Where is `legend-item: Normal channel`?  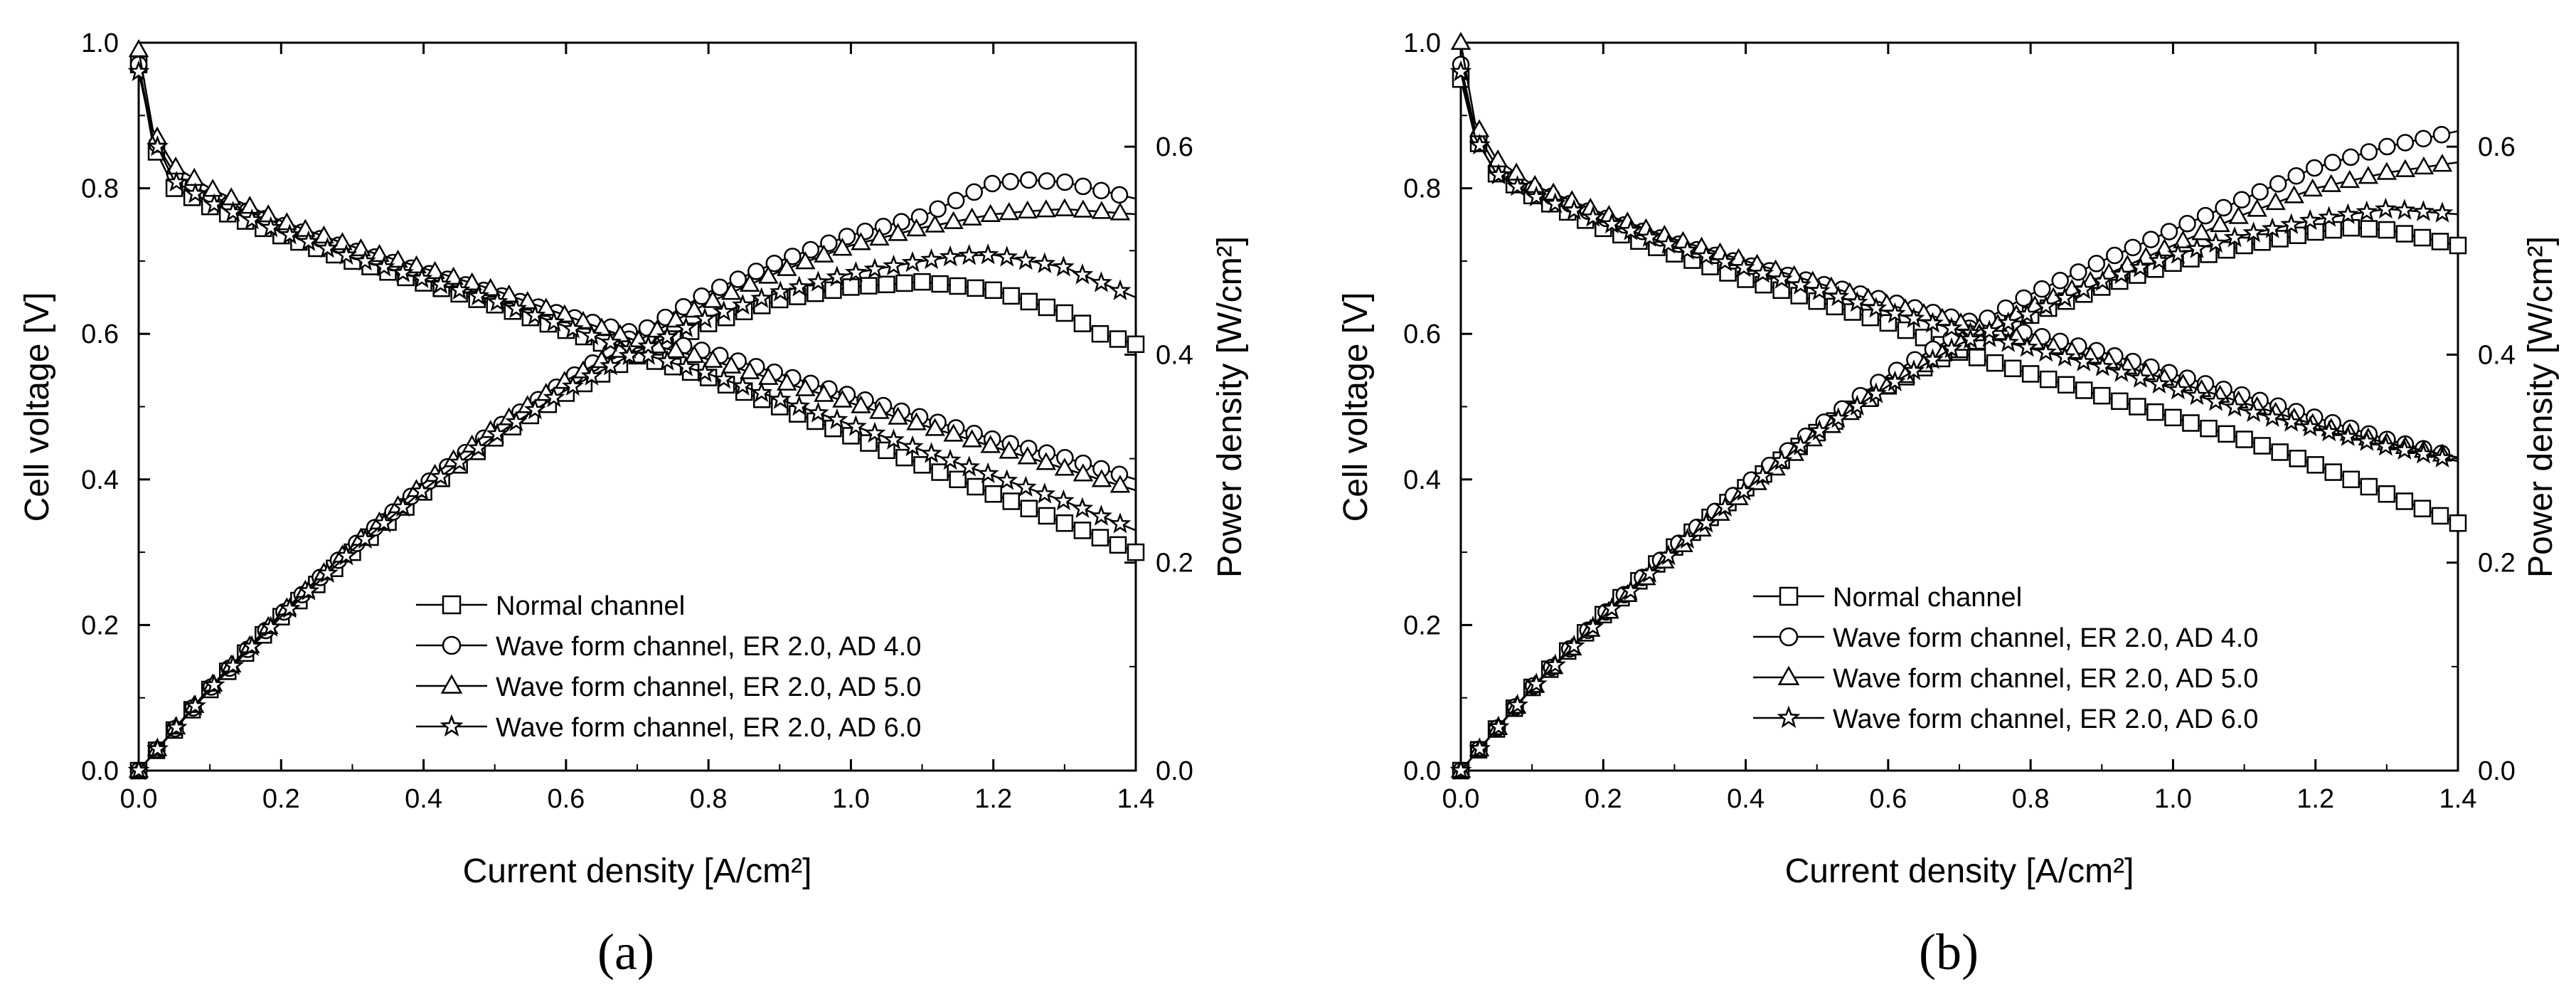 legend-item: Normal channel is located at coordinates (550, 606).